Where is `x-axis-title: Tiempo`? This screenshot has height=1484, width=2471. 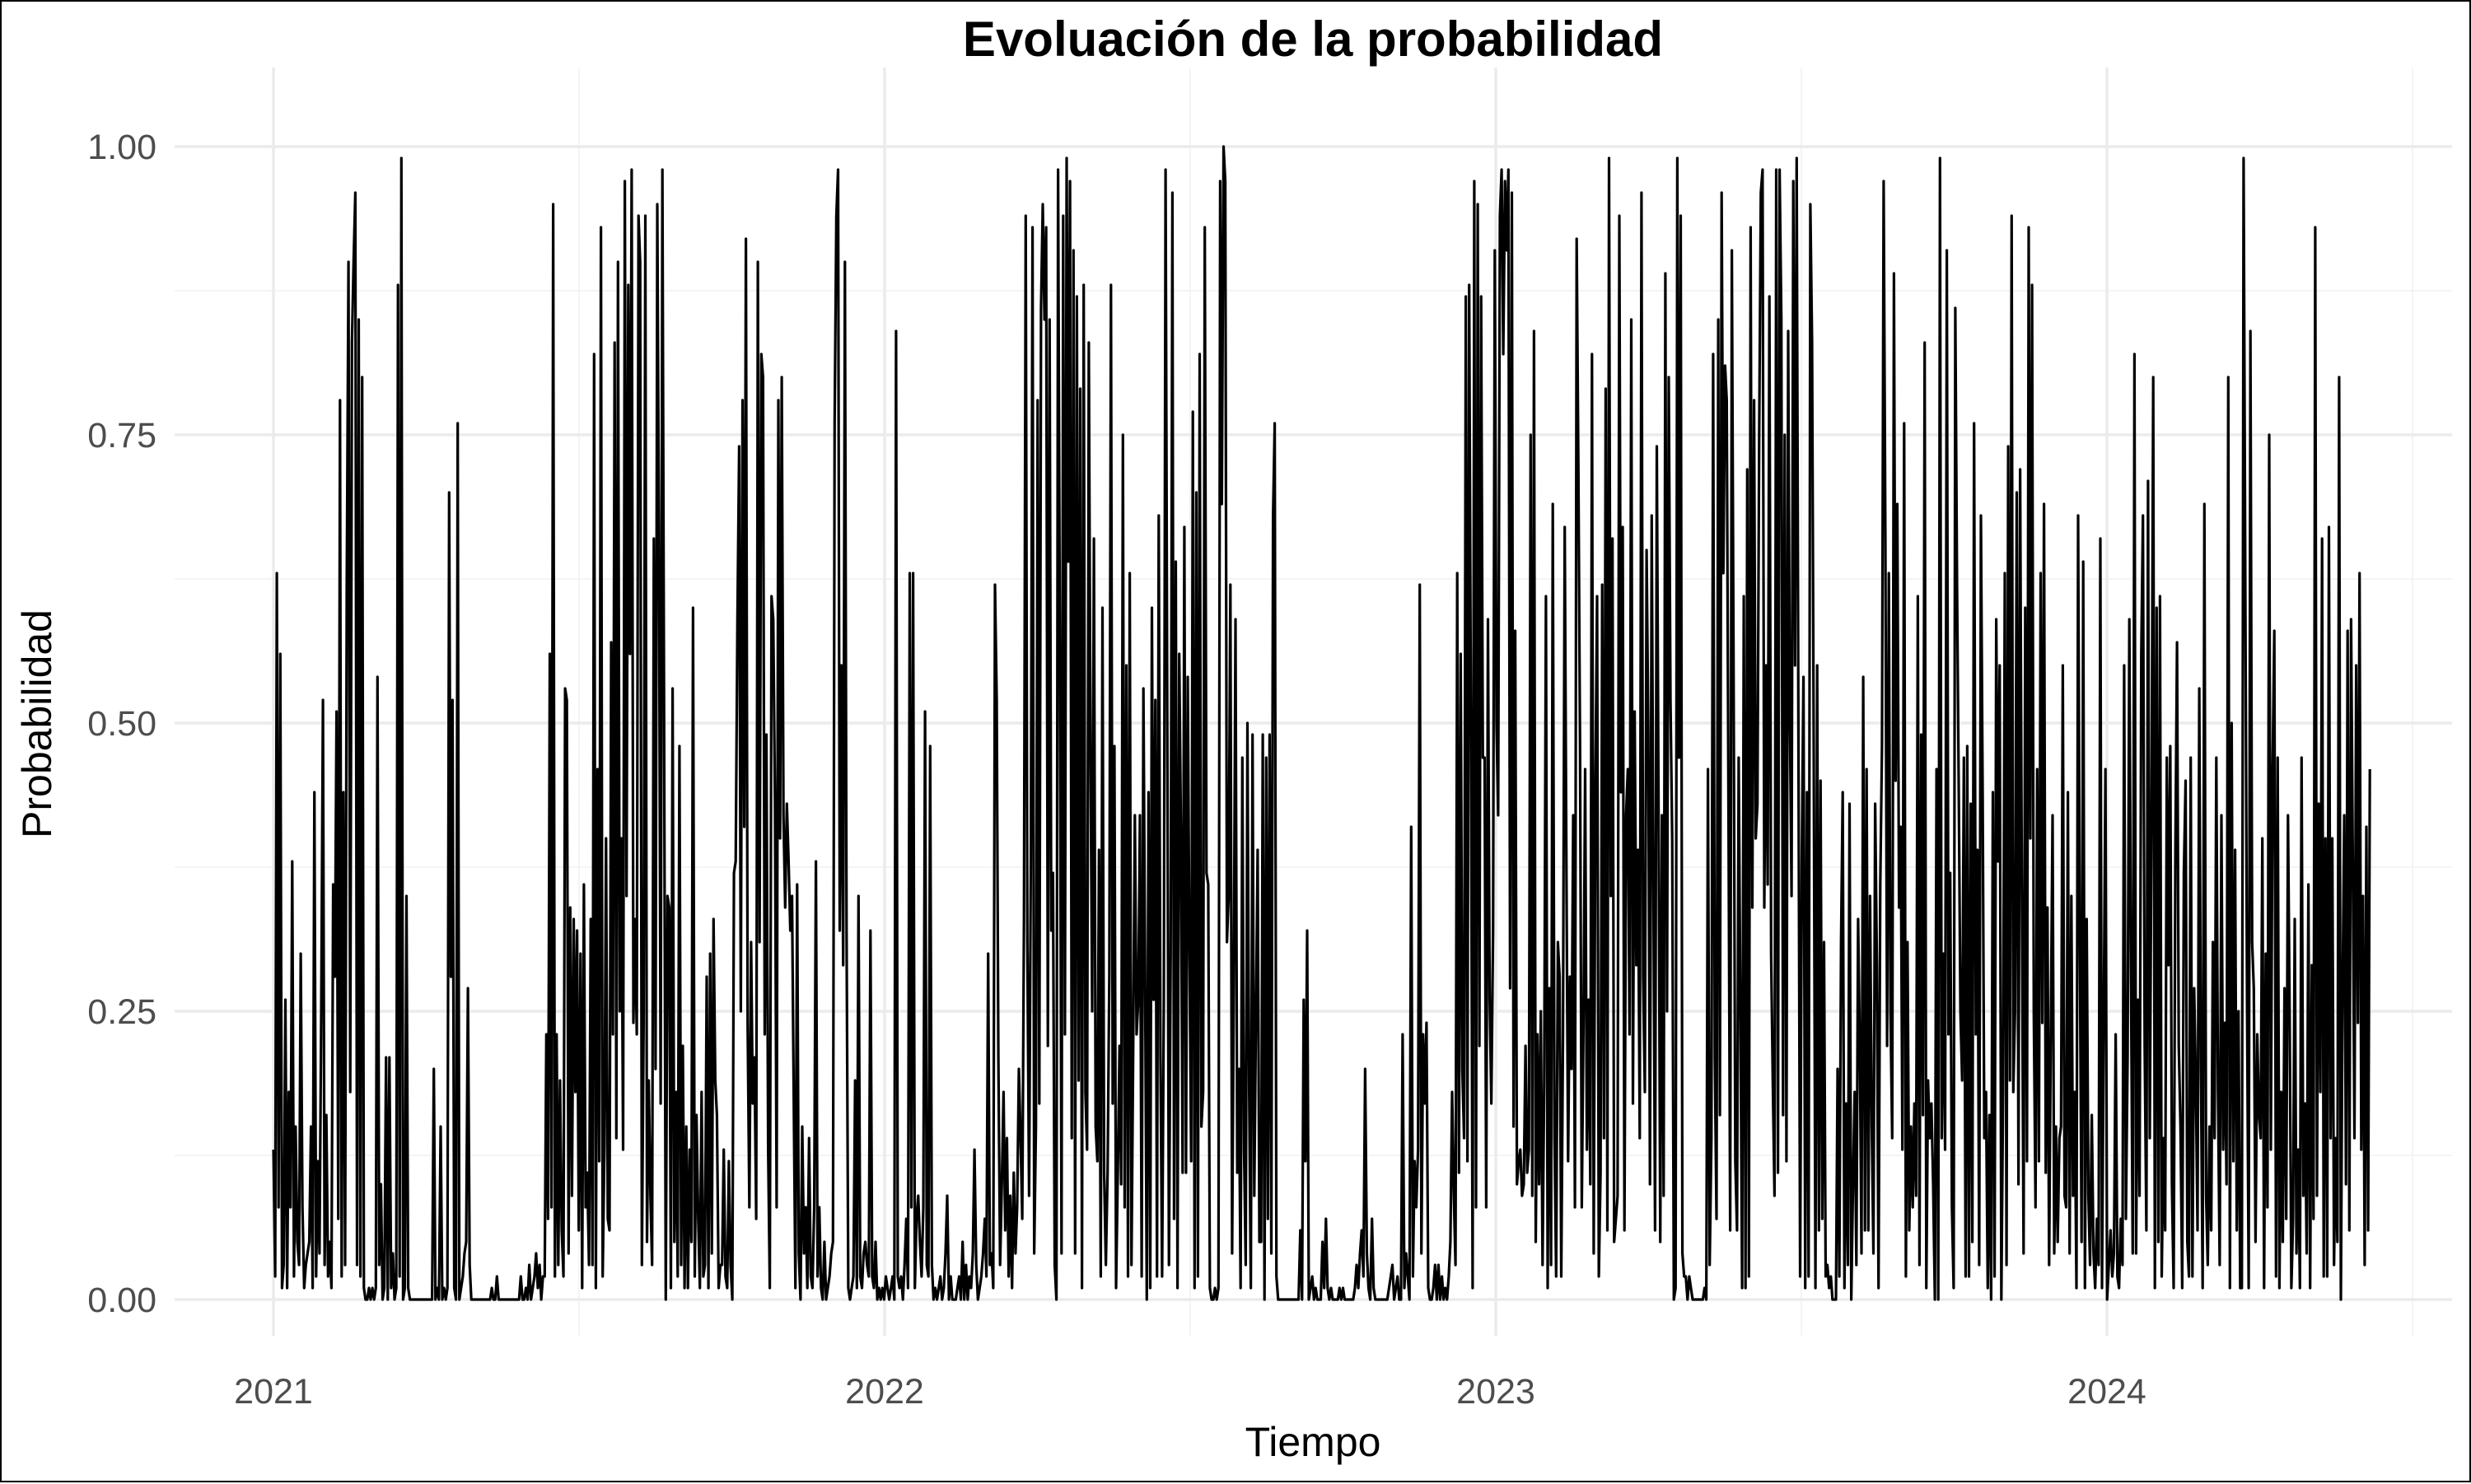 x-axis-title: Tiempo is located at coordinates (1313, 1442).